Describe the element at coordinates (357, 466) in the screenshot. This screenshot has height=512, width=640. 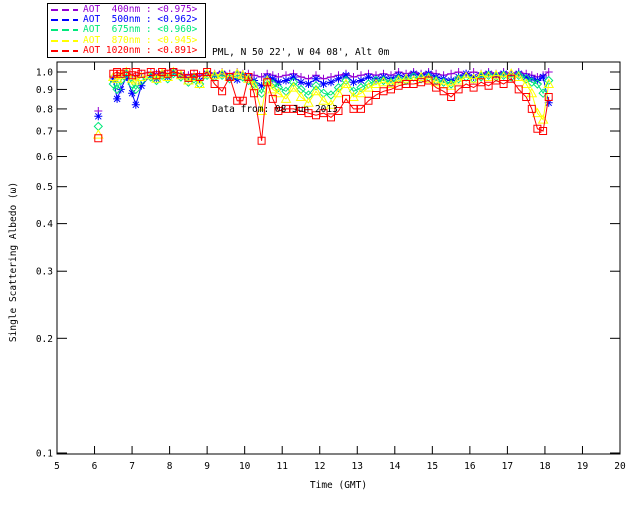
I see `x-tick-label: 13` at that location.